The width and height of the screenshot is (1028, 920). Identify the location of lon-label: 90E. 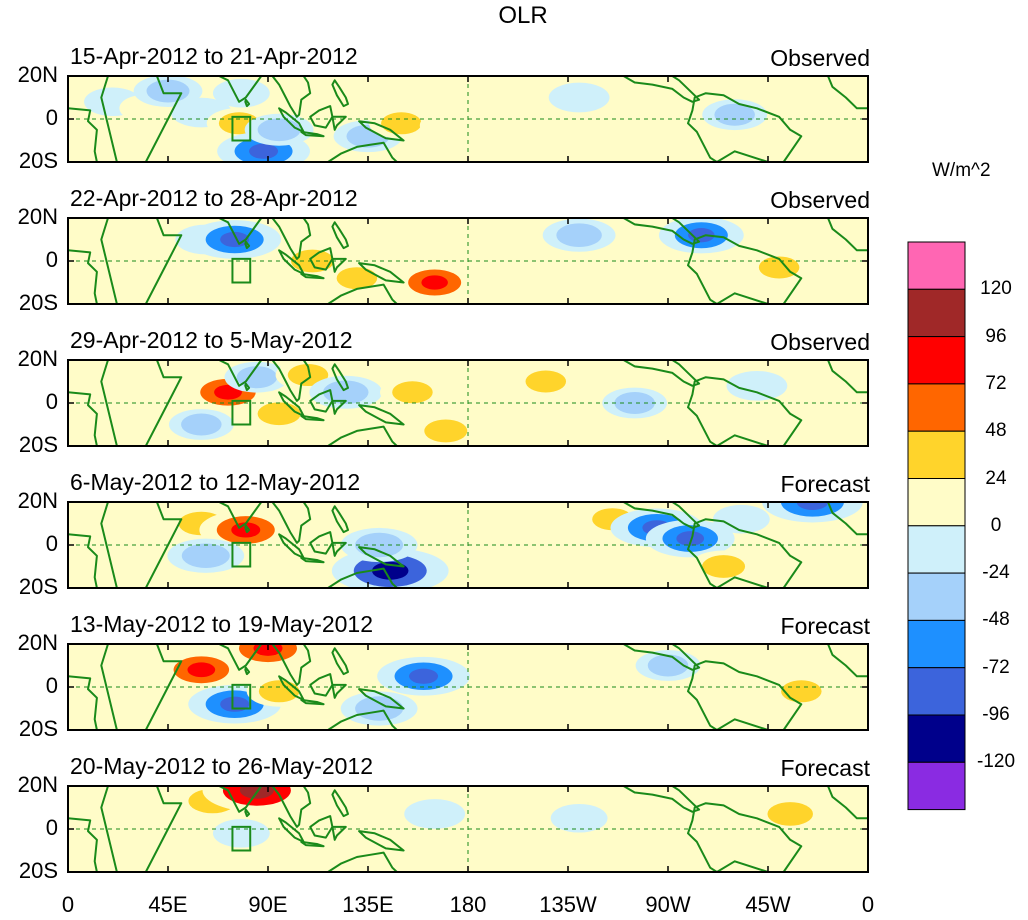
(268, 904).